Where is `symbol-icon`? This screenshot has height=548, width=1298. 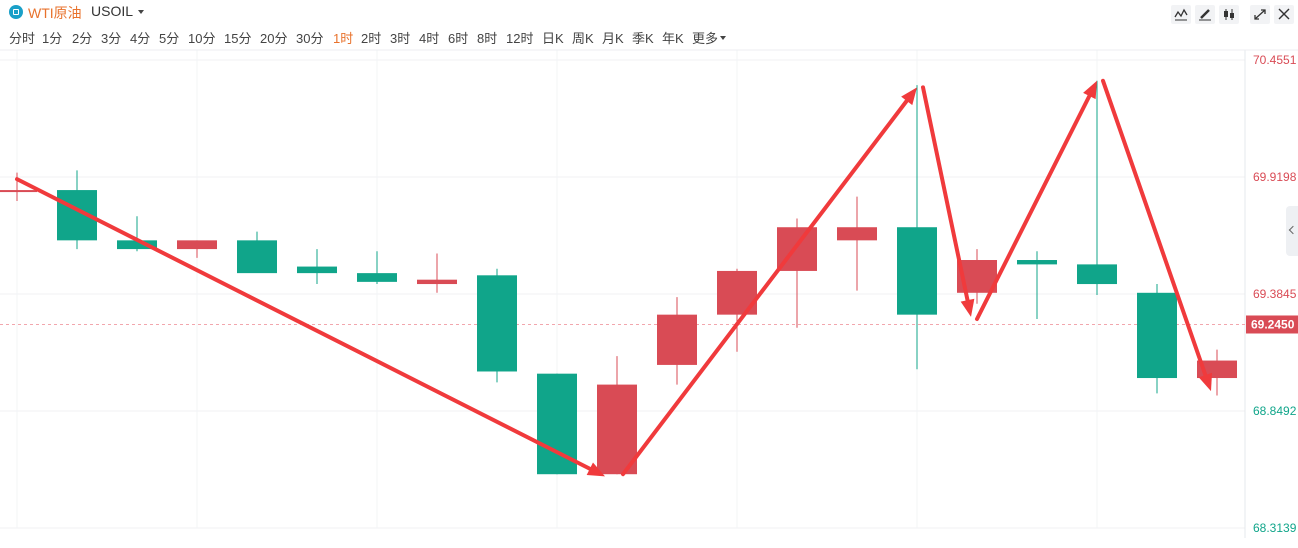 symbol-icon is located at coordinates (16, 12).